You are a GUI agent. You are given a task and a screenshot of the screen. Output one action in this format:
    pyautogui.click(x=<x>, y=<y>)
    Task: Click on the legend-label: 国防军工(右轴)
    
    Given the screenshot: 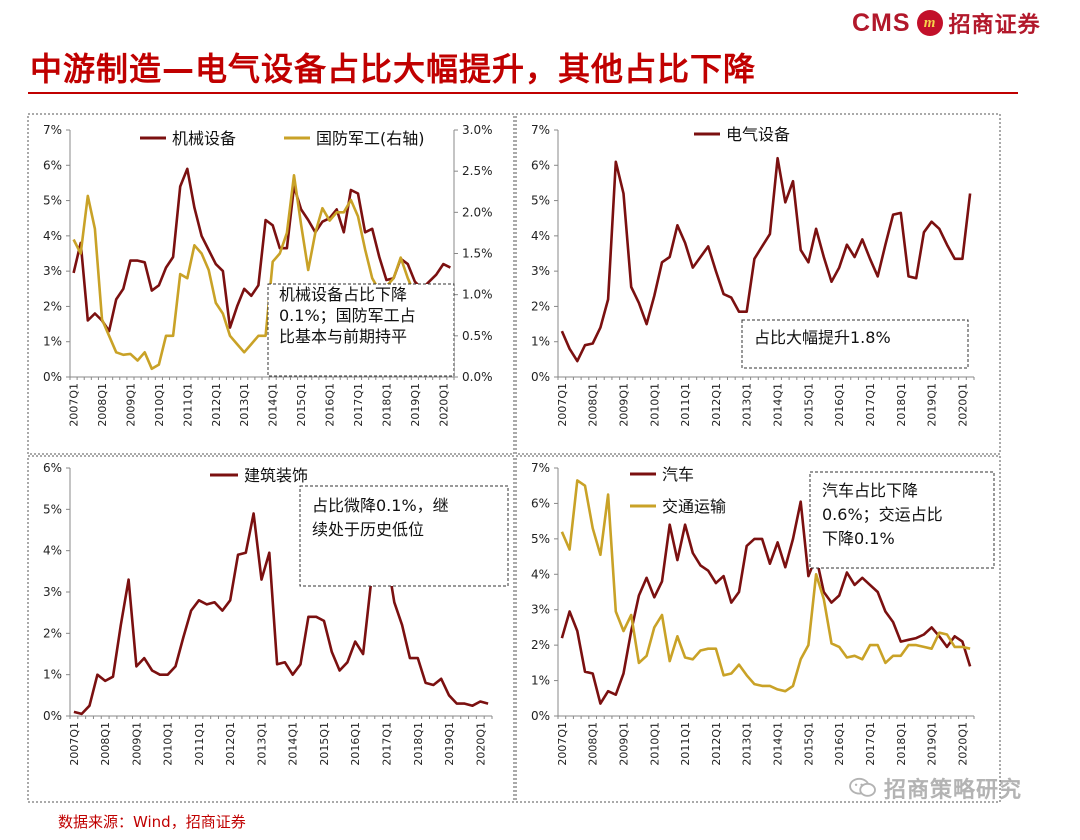 What is the action you would take?
    pyautogui.click(x=370, y=138)
    